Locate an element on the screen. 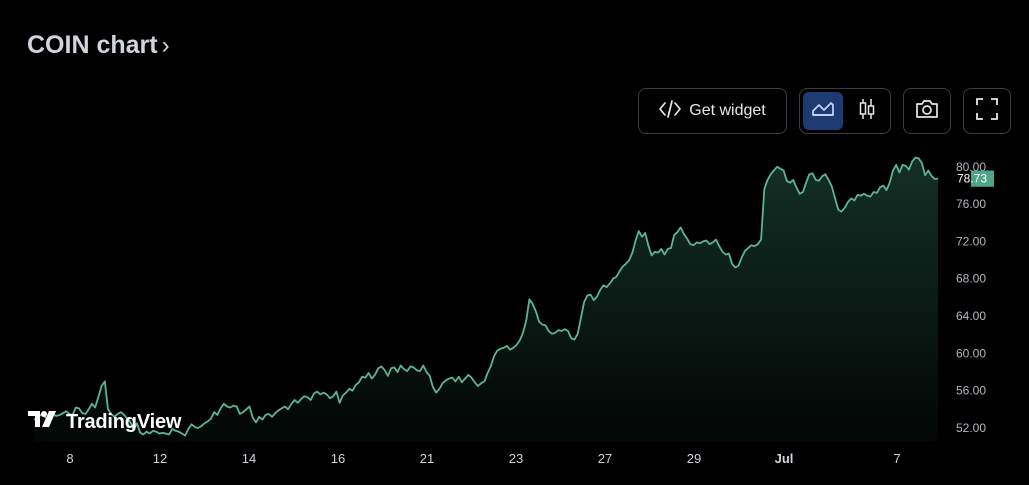 The width and height of the screenshot is (1029, 485). x-tick-label: 27 is located at coordinates (605, 458).